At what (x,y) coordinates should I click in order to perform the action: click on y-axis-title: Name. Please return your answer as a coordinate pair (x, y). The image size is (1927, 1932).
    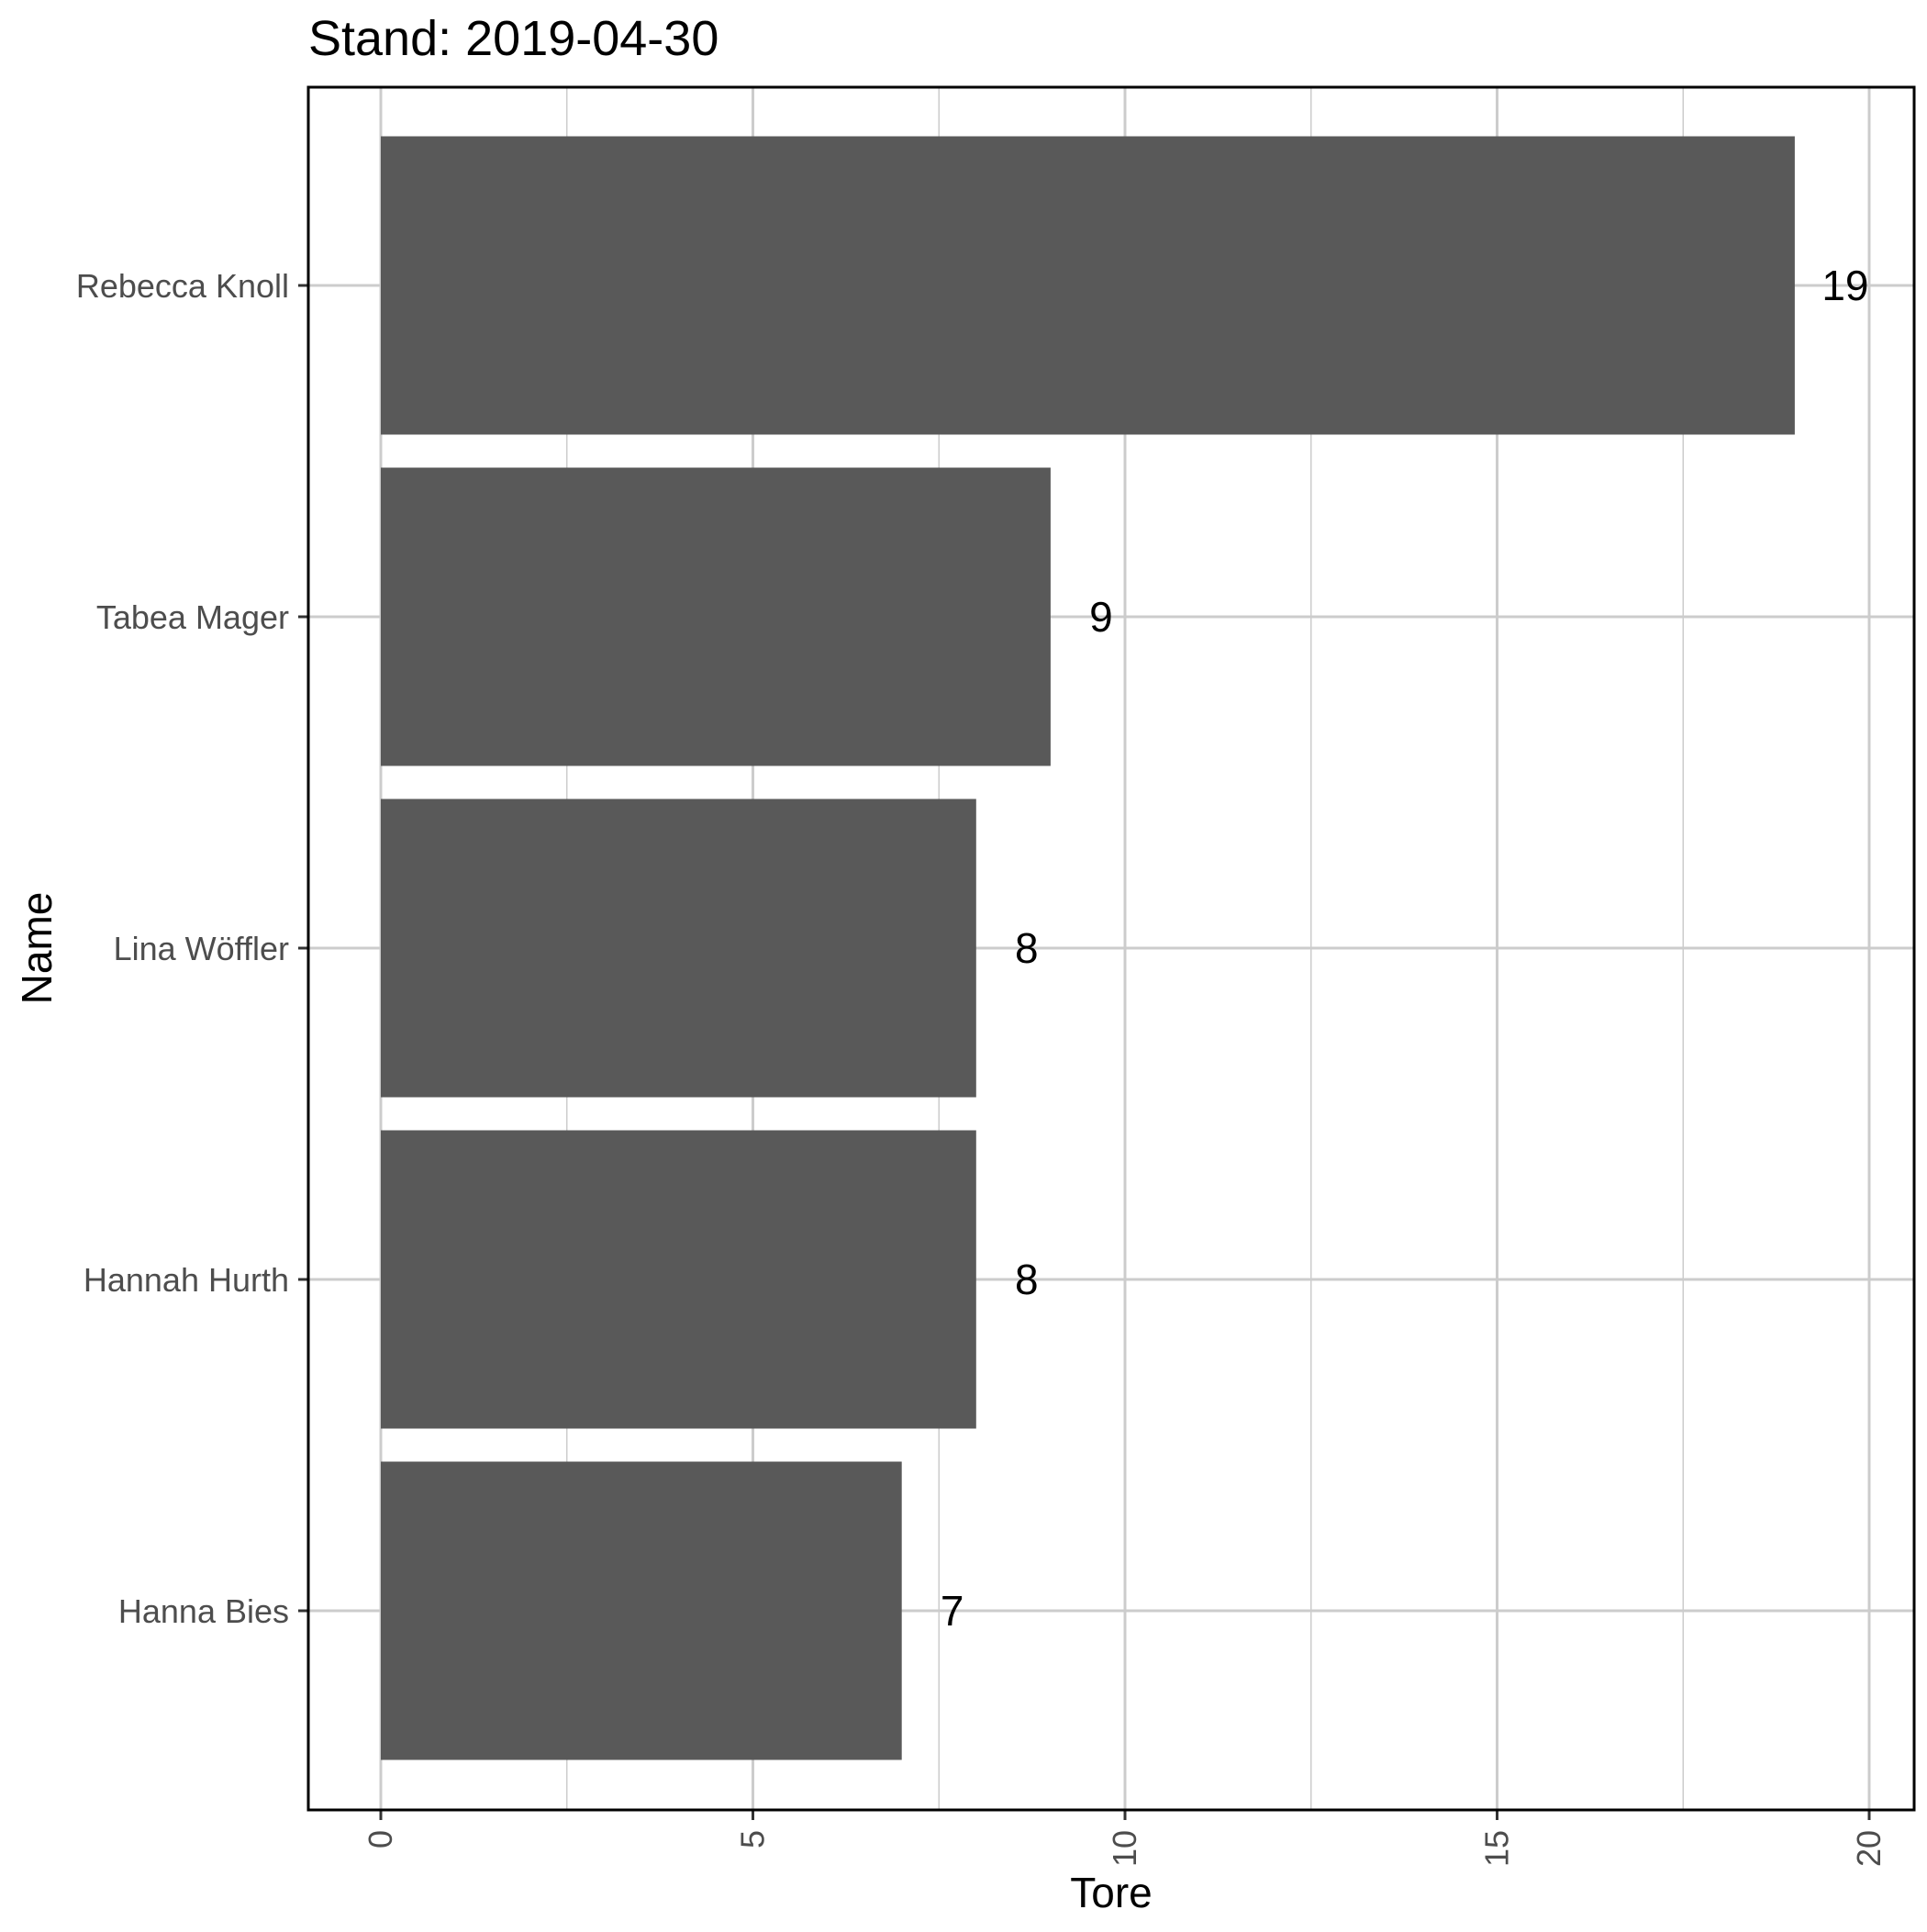
    Looking at the image, I should click on (37, 948).